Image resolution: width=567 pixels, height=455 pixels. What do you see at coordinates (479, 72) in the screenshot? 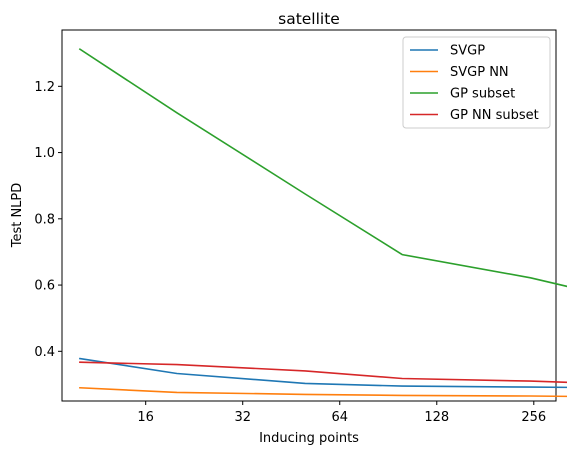
I see `legend-entry-label: SVGP NN` at bounding box center [479, 72].